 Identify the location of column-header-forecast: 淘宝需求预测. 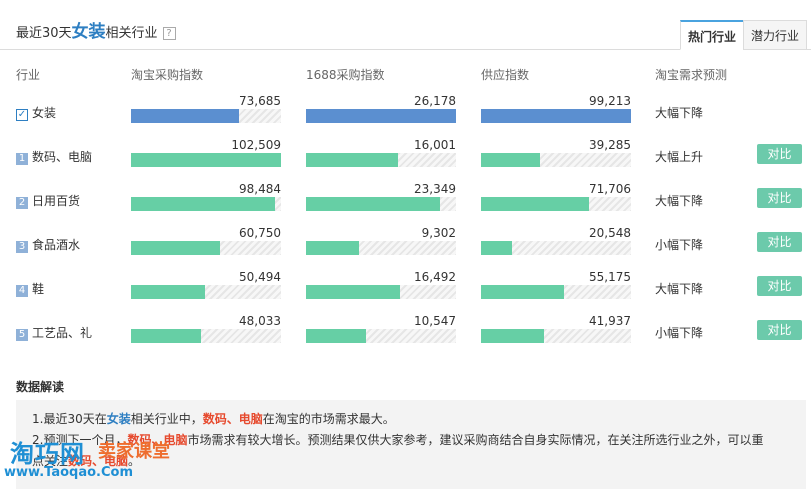
(691, 75).